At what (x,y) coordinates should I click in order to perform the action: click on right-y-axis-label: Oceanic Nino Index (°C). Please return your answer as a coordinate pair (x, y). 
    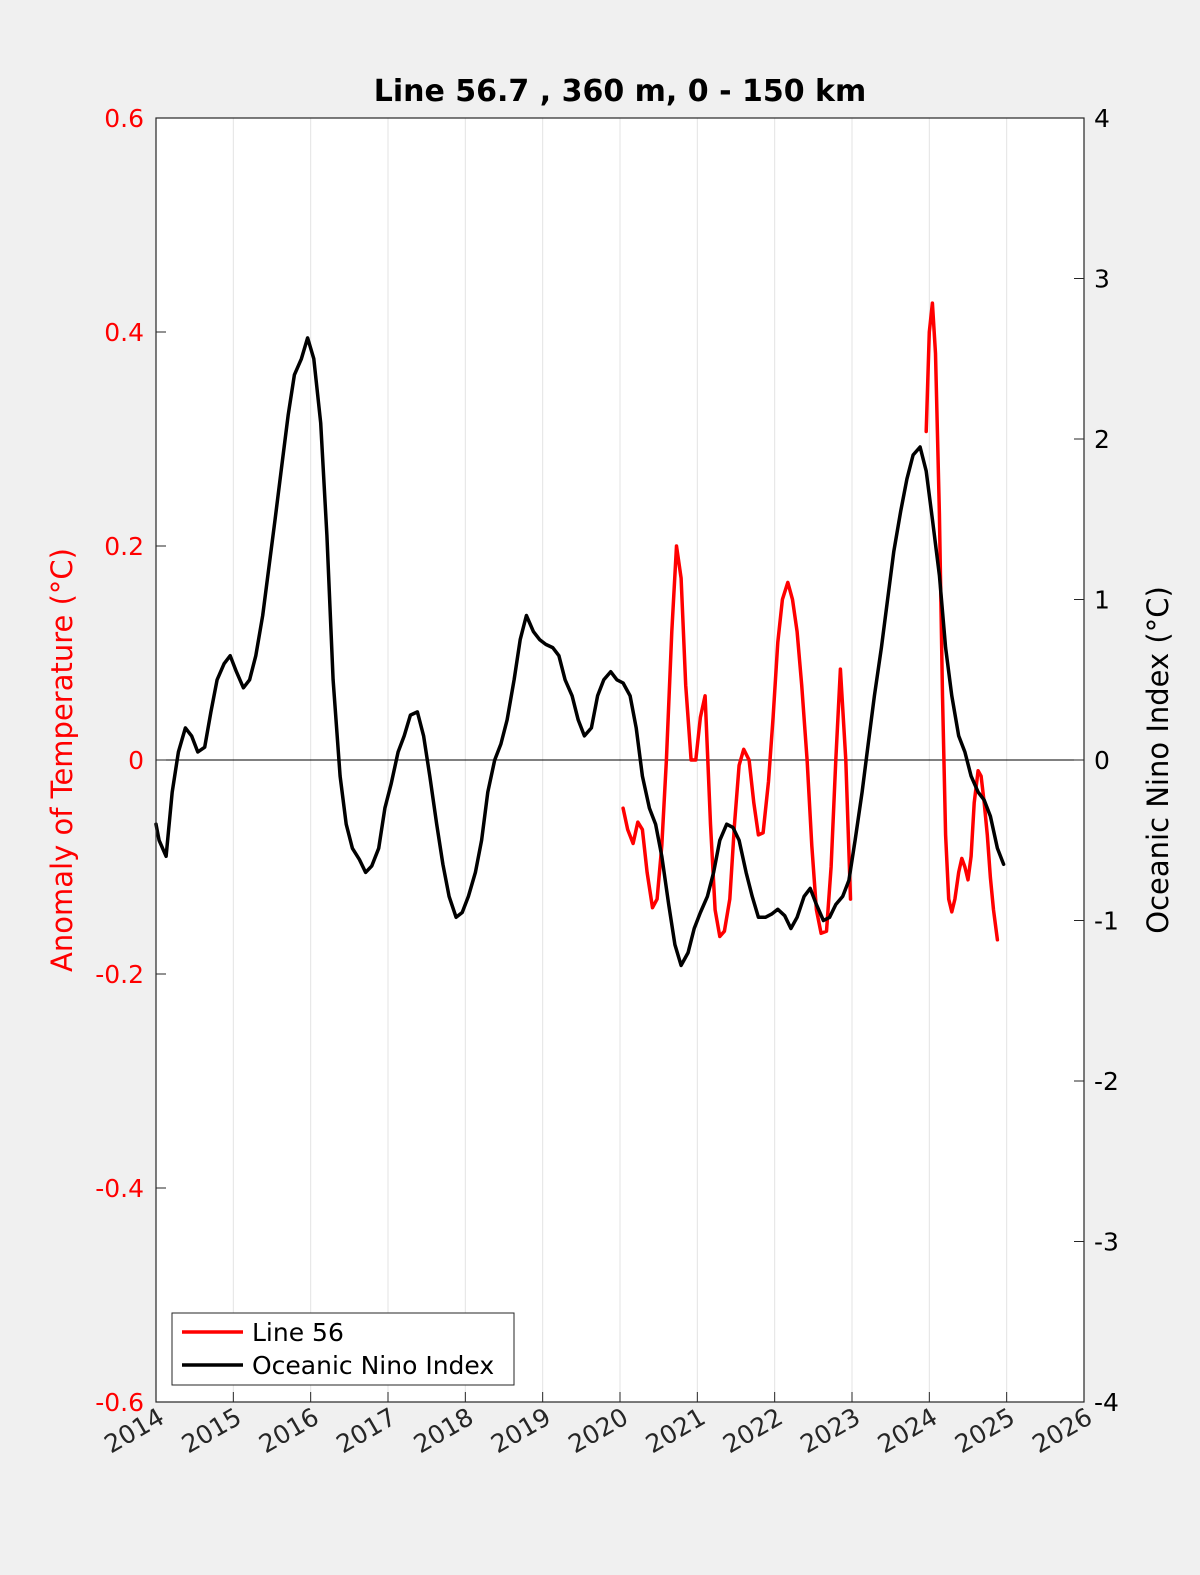
    Looking at the image, I should click on (1158, 760).